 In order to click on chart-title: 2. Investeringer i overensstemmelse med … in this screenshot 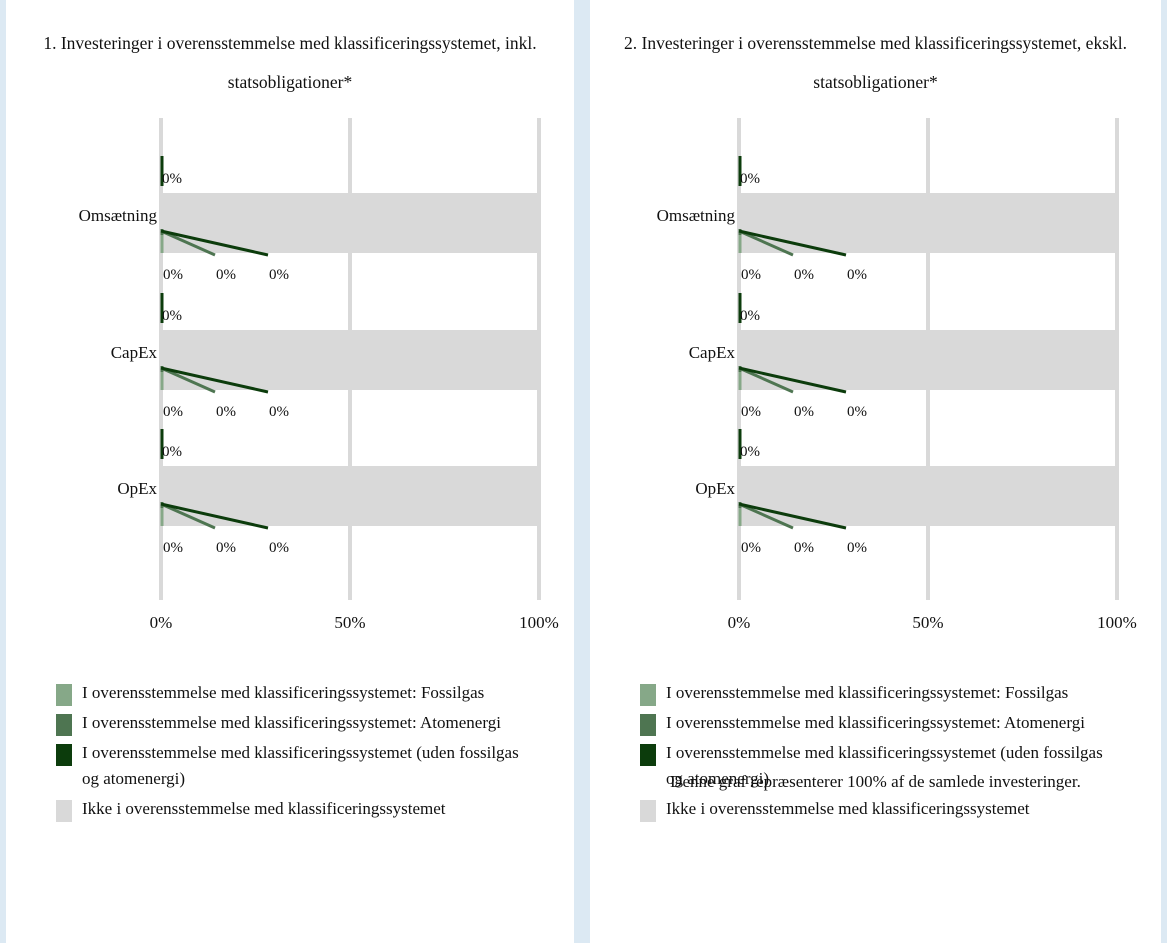, I will do `click(875, 62)`.